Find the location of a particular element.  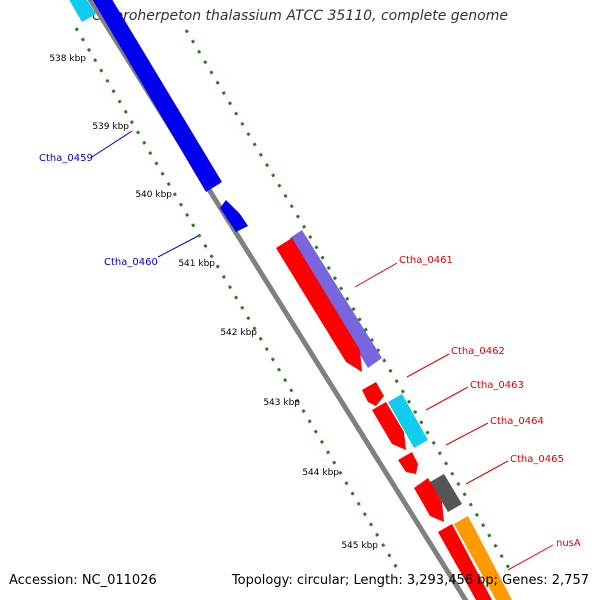

tick-label: 543 kbp is located at coordinates (281, 403).